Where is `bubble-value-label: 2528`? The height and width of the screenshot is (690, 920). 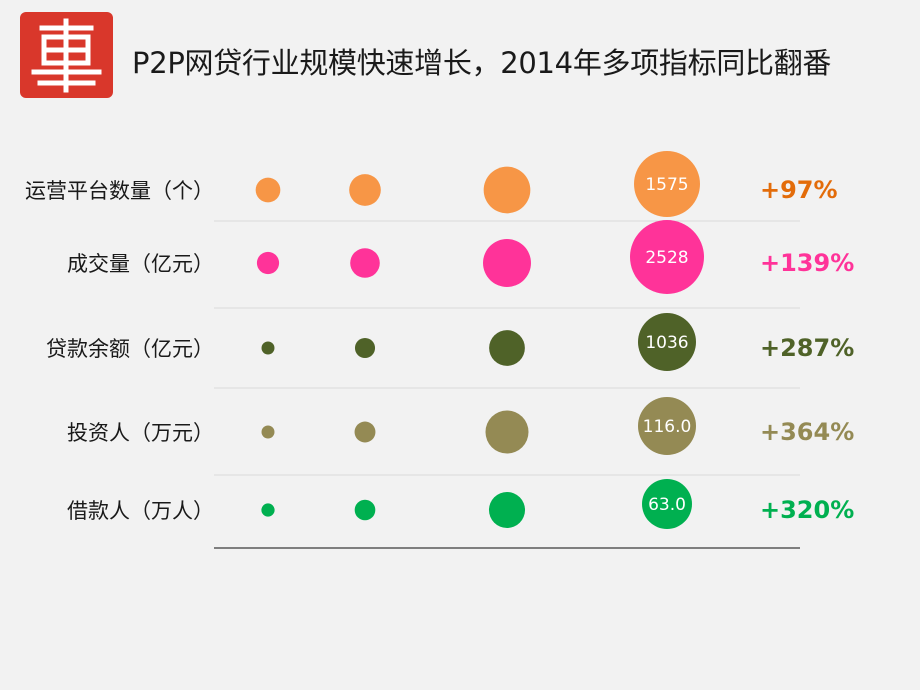
bubble-value-label: 2528 is located at coordinates (666, 258).